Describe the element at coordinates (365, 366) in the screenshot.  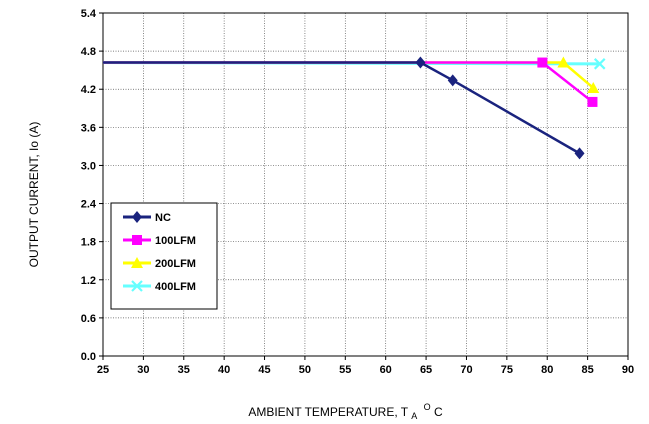
I see `x-axis-ticks: 25 30 35 40 45 50 55 60 65 70 75 80 85 90` at that location.